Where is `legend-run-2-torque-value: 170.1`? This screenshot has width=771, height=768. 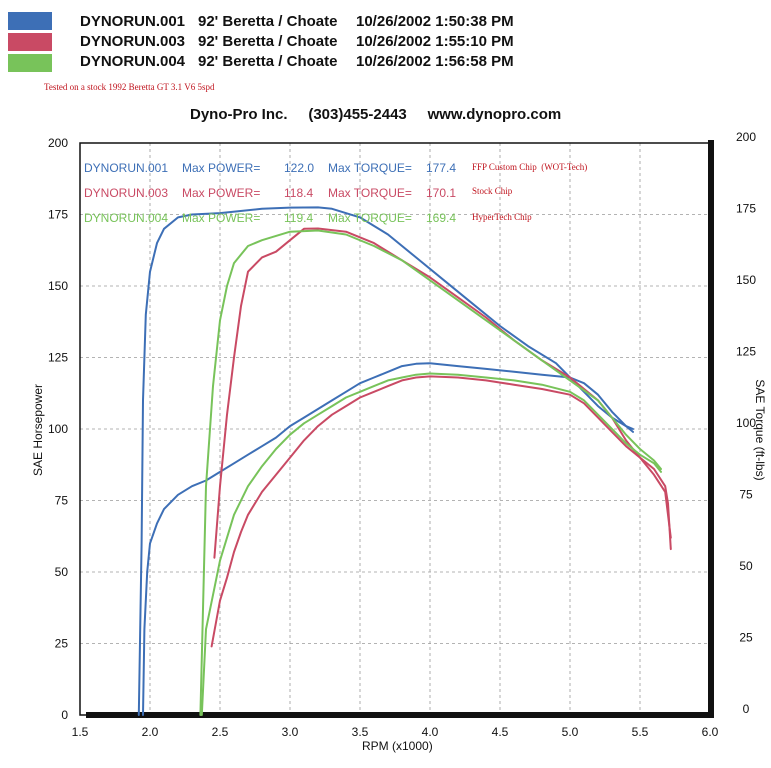
legend-run-2-torque-value: 170.1 is located at coordinates (441, 193).